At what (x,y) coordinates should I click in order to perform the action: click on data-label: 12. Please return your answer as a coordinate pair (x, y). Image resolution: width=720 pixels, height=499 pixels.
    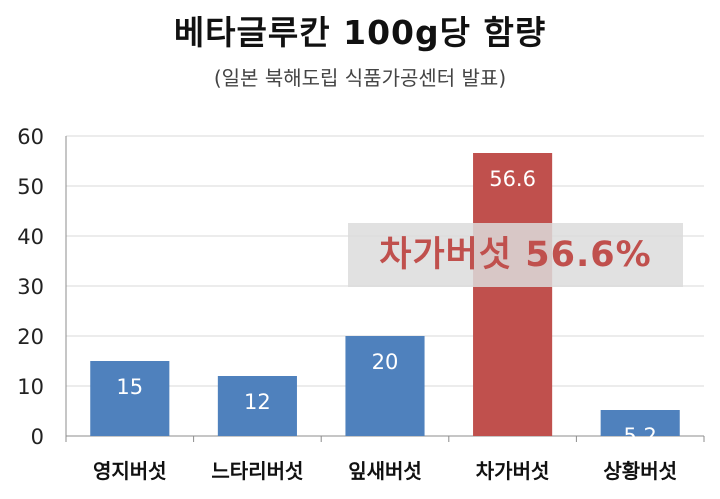
    Looking at the image, I should click on (257, 402).